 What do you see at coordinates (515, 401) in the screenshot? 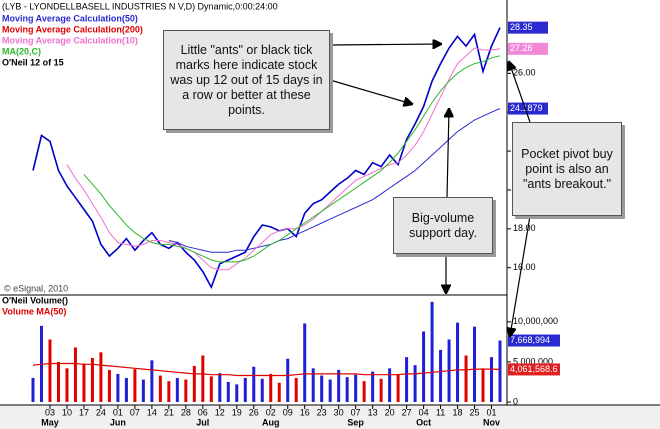
I see `y-tick-label: 0` at bounding box center [515, 401].